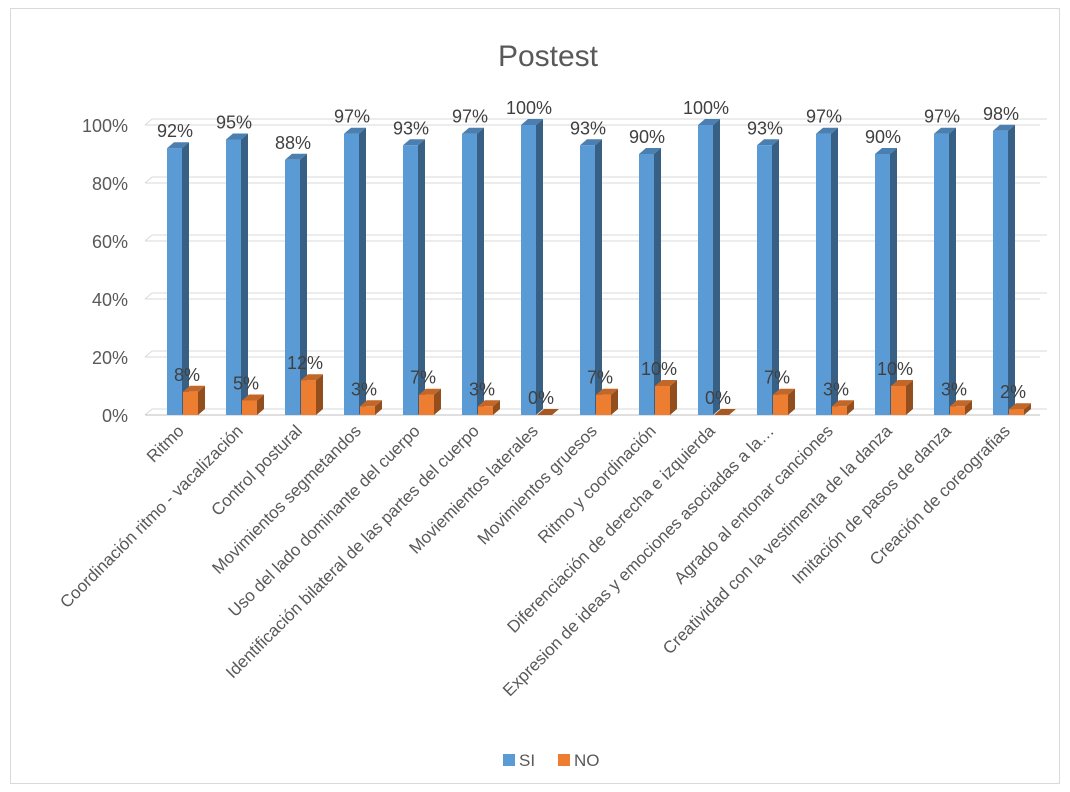  I want to click on bar-si: 97%, so click(942, 261).